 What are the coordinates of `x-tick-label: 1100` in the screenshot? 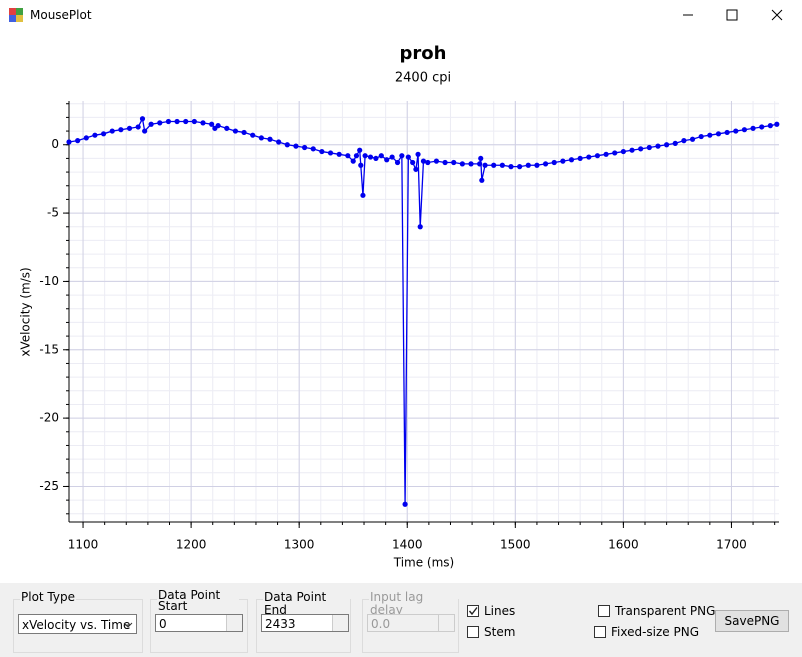 It's located at (83, 545).